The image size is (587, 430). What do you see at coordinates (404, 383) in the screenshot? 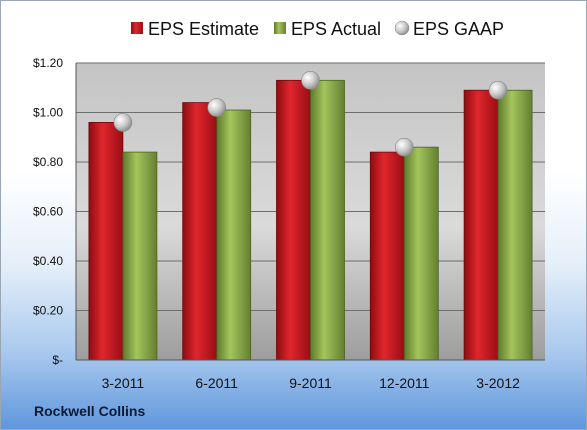
I see `x-tick-label: 12-2011` at bounding box center [404, 383].